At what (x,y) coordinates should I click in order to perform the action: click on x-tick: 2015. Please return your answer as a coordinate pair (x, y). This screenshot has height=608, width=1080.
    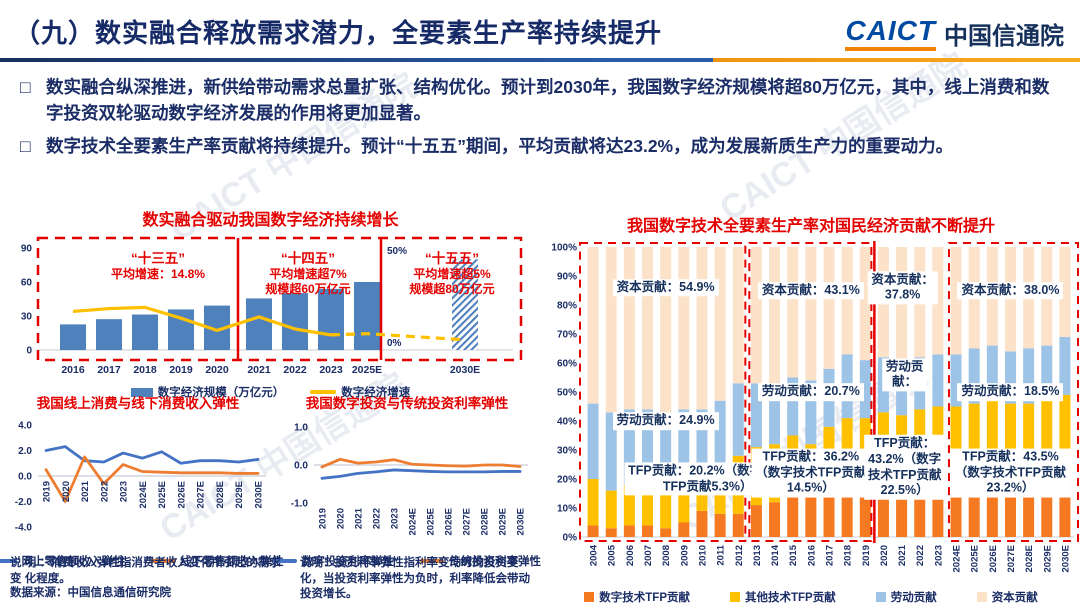
    Looking at the image, I should click on (793, 555).